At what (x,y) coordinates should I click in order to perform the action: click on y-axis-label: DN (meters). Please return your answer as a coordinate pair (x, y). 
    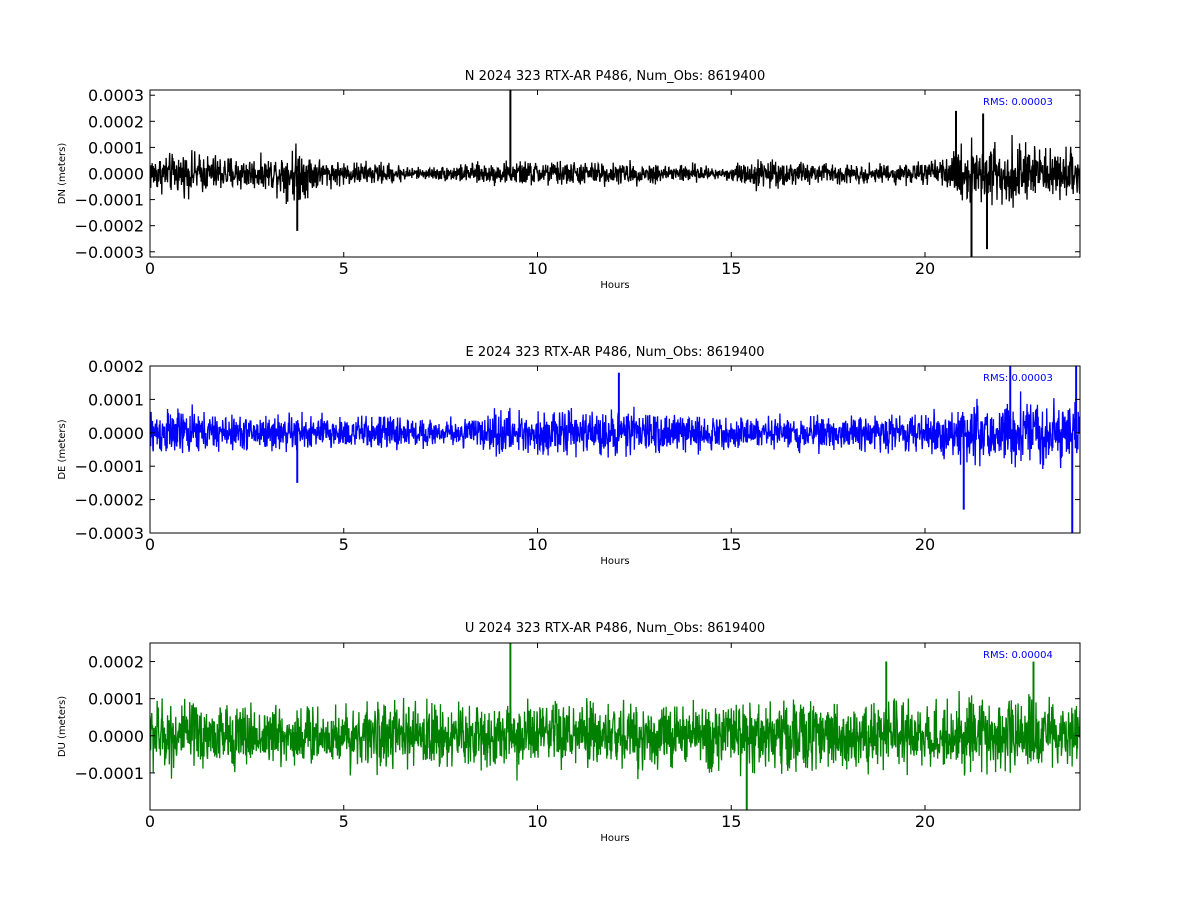
    Looking at the image, I should click on (62, 174).